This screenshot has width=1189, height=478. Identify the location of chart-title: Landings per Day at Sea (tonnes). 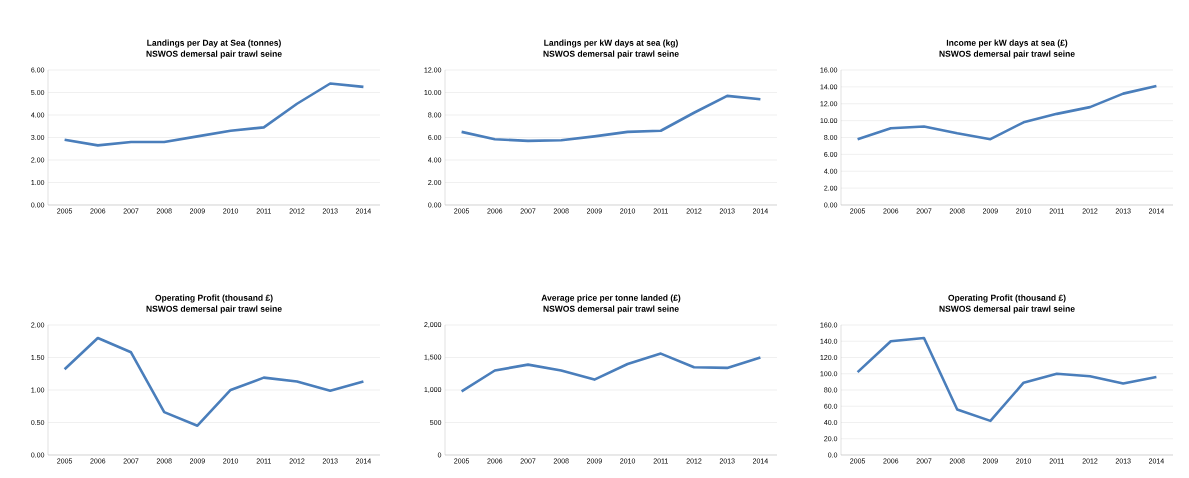
(214, 43).